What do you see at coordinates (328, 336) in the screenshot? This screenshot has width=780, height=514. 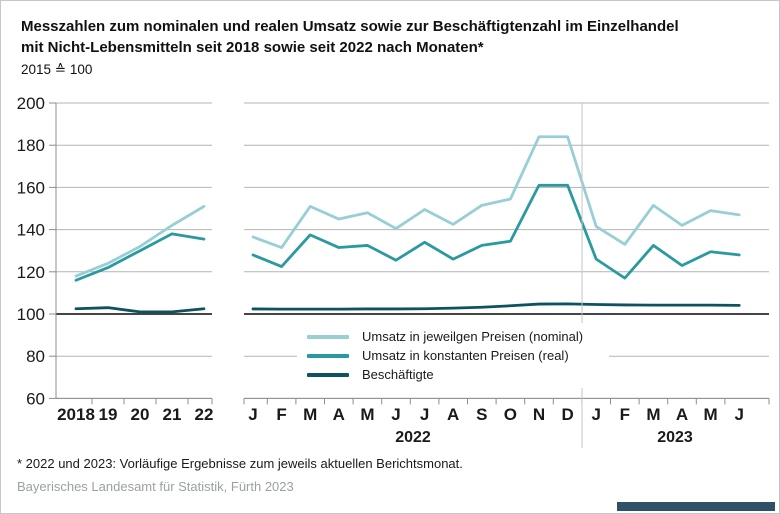 I see `legend-swatch-nominal` at bounding box center [328, 336].